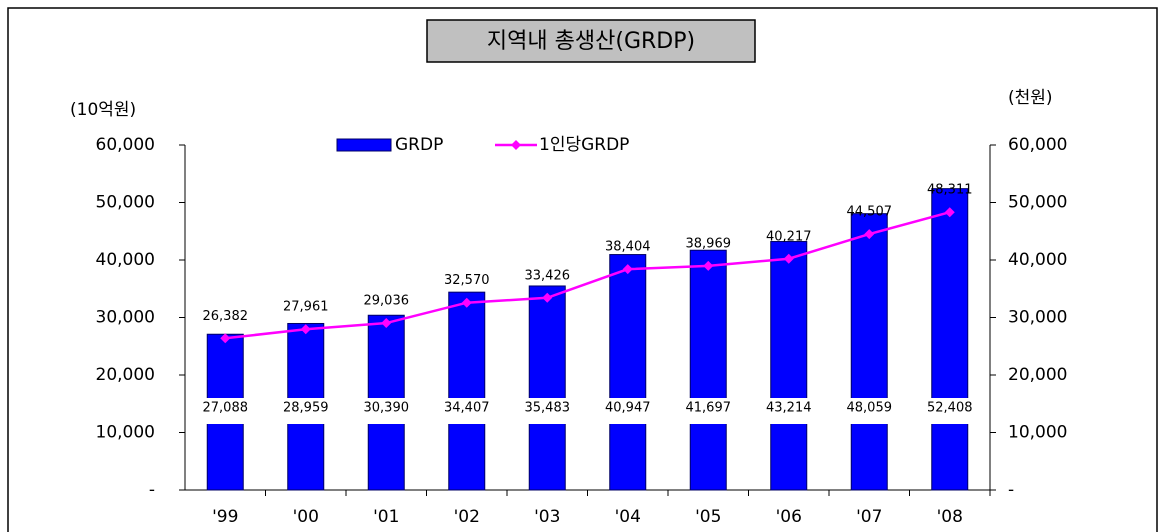 This screenshot has height=532, width=1165. What do you see at coordinates (709, 408) in the screenshot?
I see `bar-value-label: 41,697` at bounding box center [709, 408].